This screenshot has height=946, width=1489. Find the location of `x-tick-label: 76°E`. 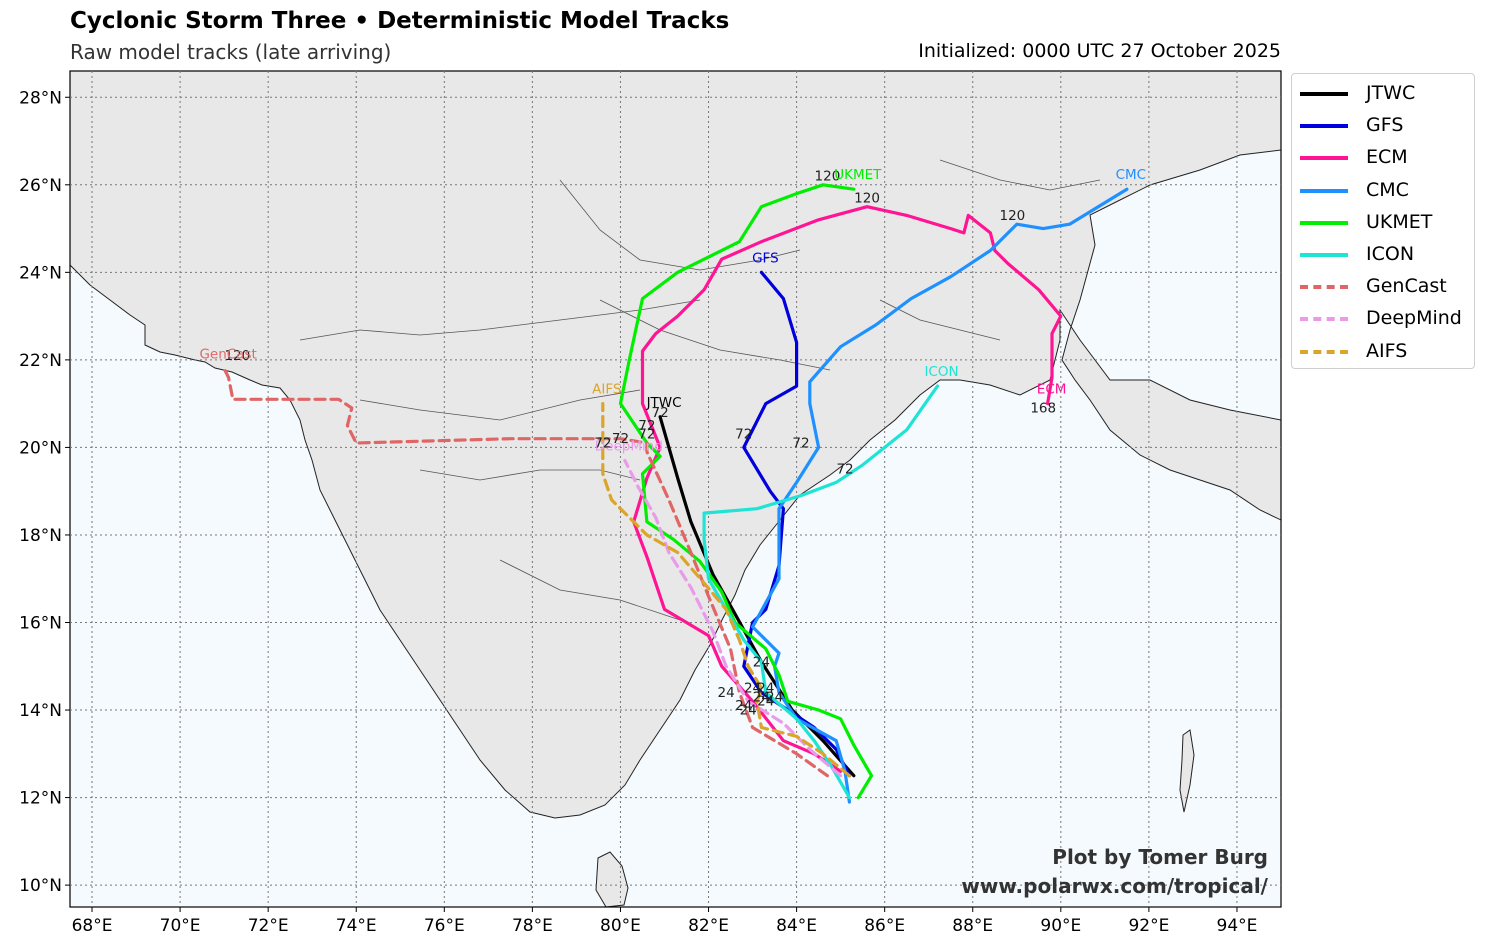

x-tick-label: 76°E is located at coordinates (444, 926).